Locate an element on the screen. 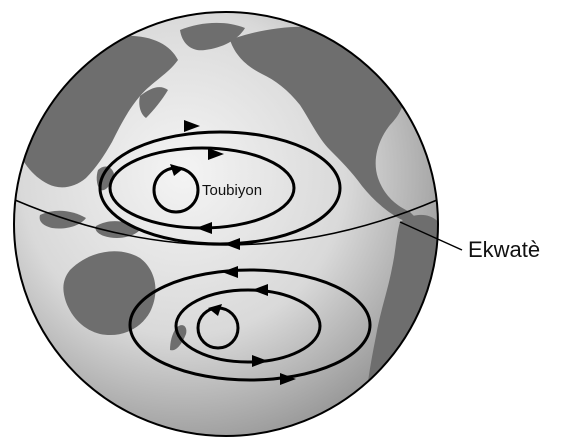 This screenshot has width=579, height=438. northern-arrows is located at coordinates (205, 185).